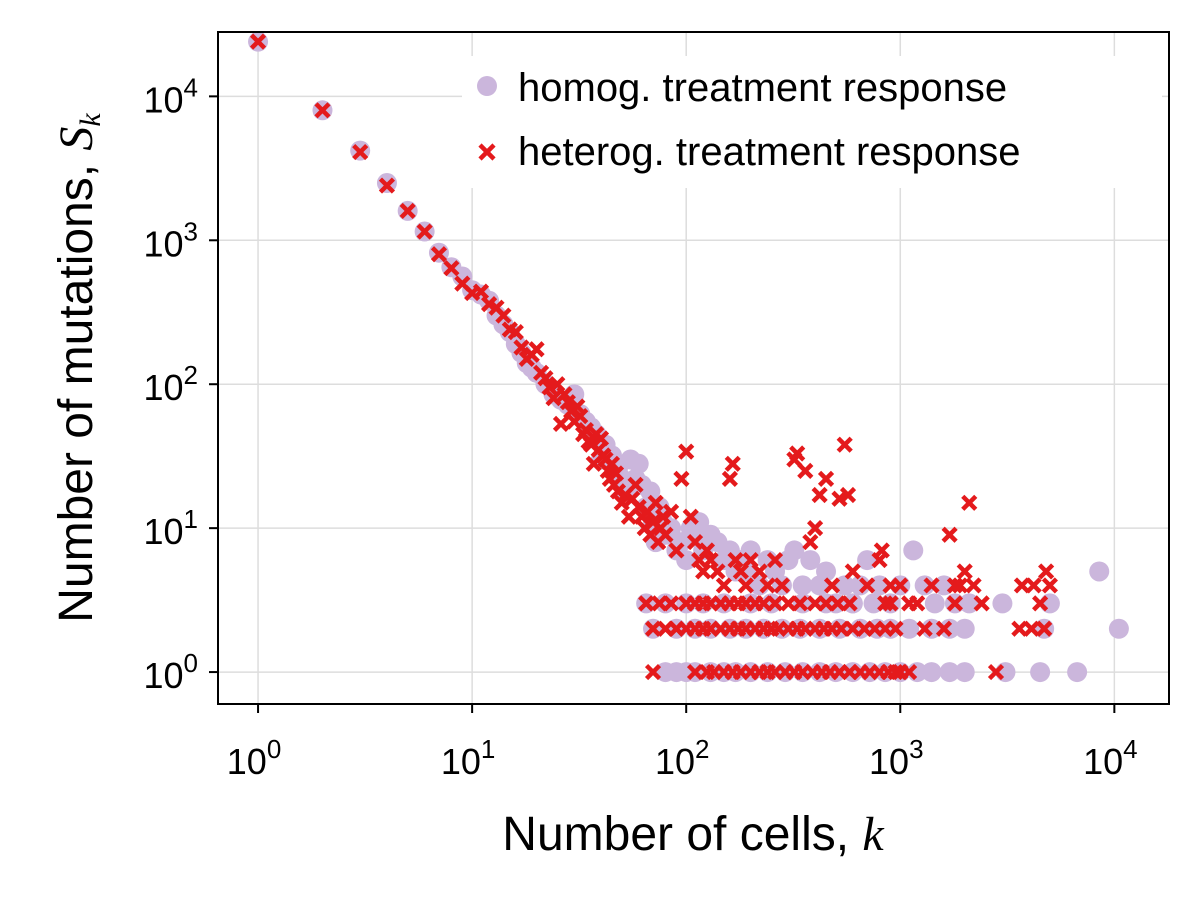 Image resolution: width=1200 pixels, height=900 pixels. I want to click on y-tick-label: 10⁴, so click(170, 96).